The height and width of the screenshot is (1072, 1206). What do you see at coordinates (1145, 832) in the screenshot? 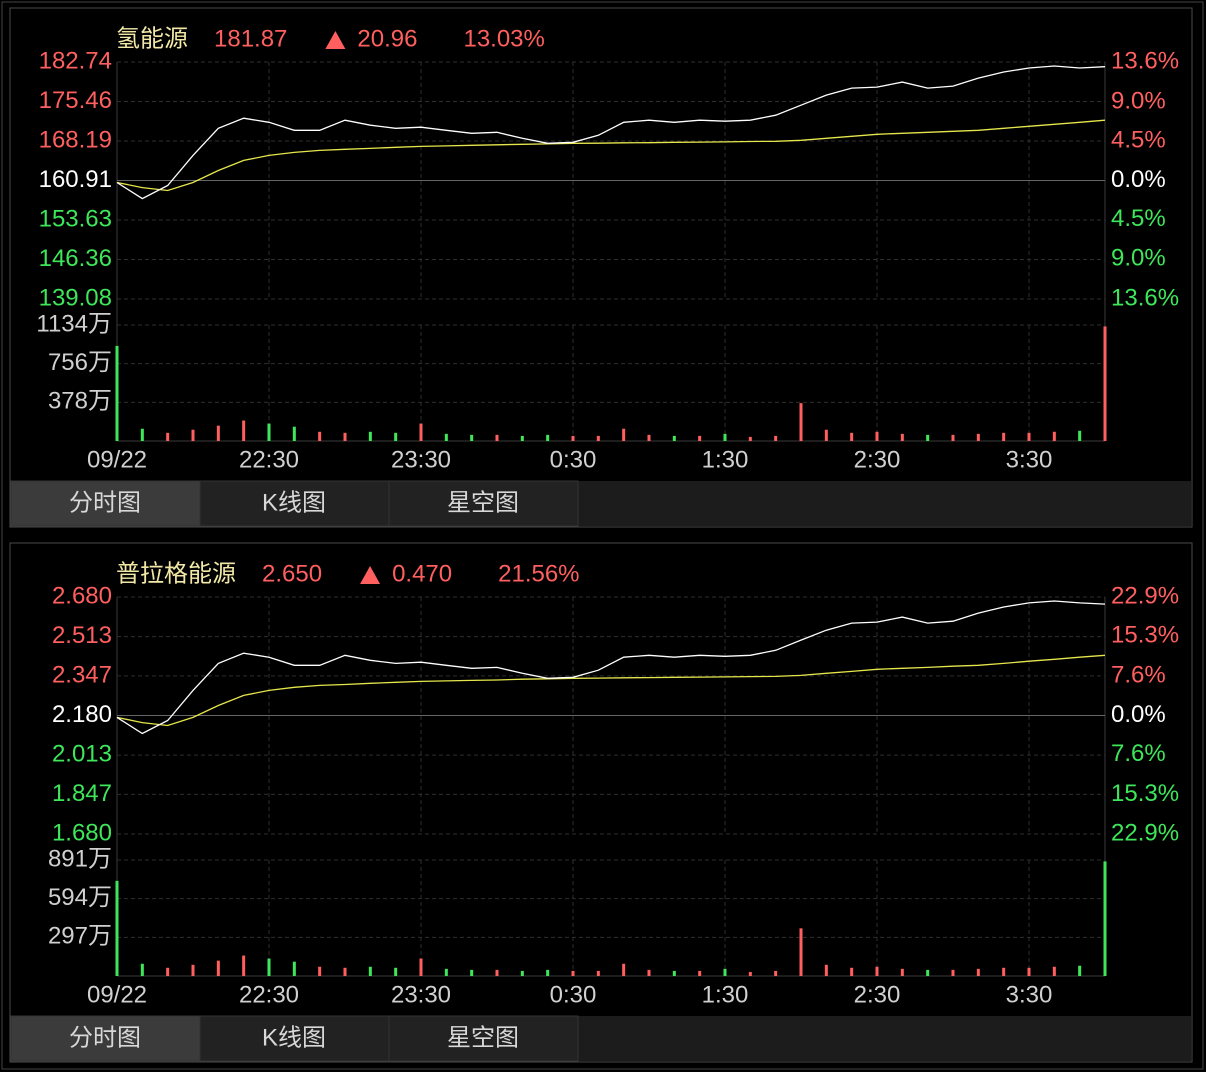
I see `y2-tick-label: 22.9%` at bounding box center [1145, 832].